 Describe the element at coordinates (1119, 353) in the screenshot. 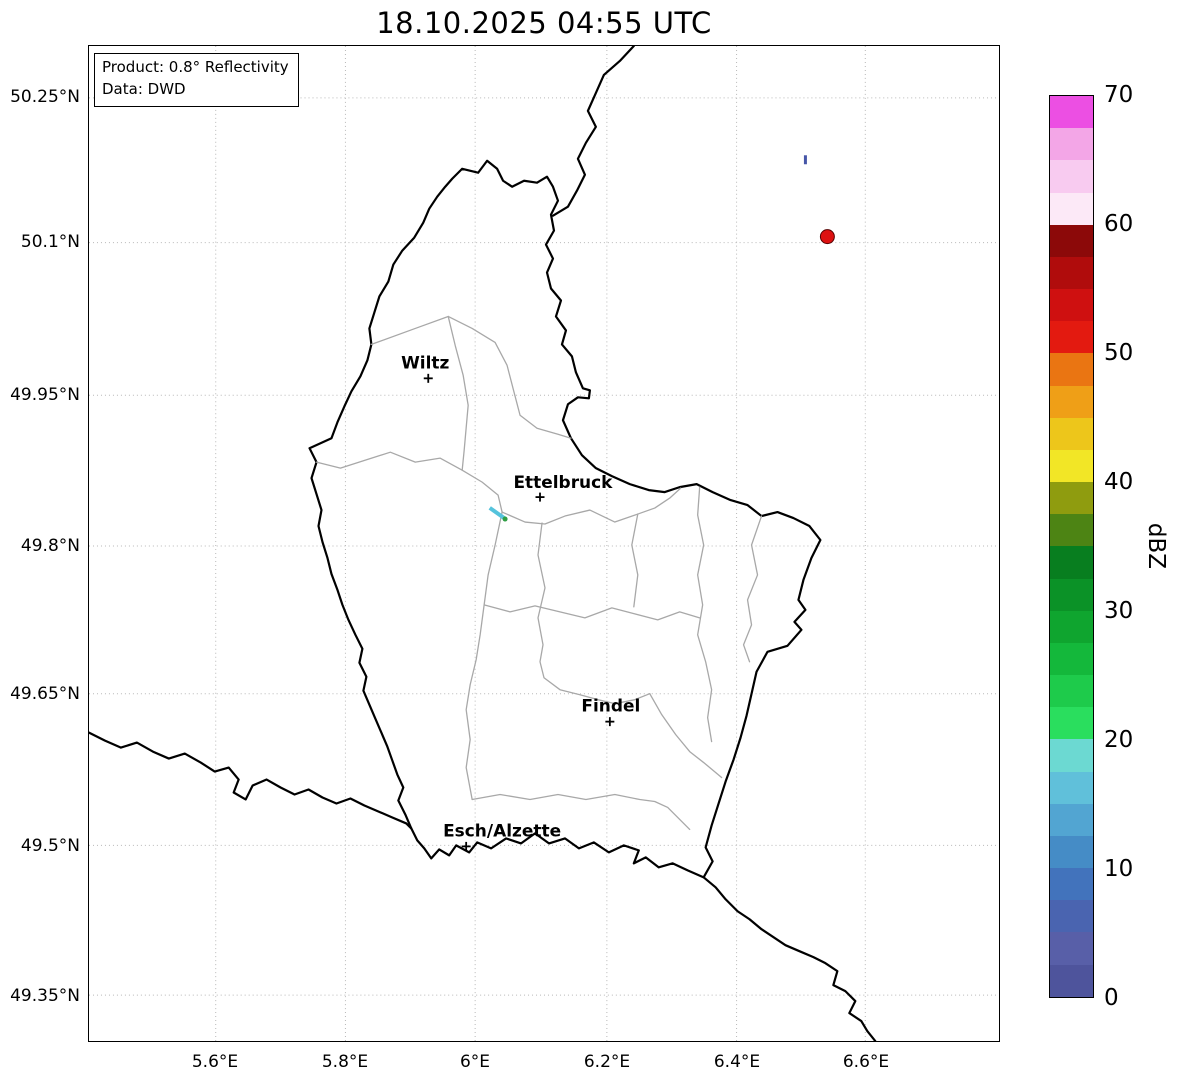

I see `colorbar-tick-label: 50` at that location.